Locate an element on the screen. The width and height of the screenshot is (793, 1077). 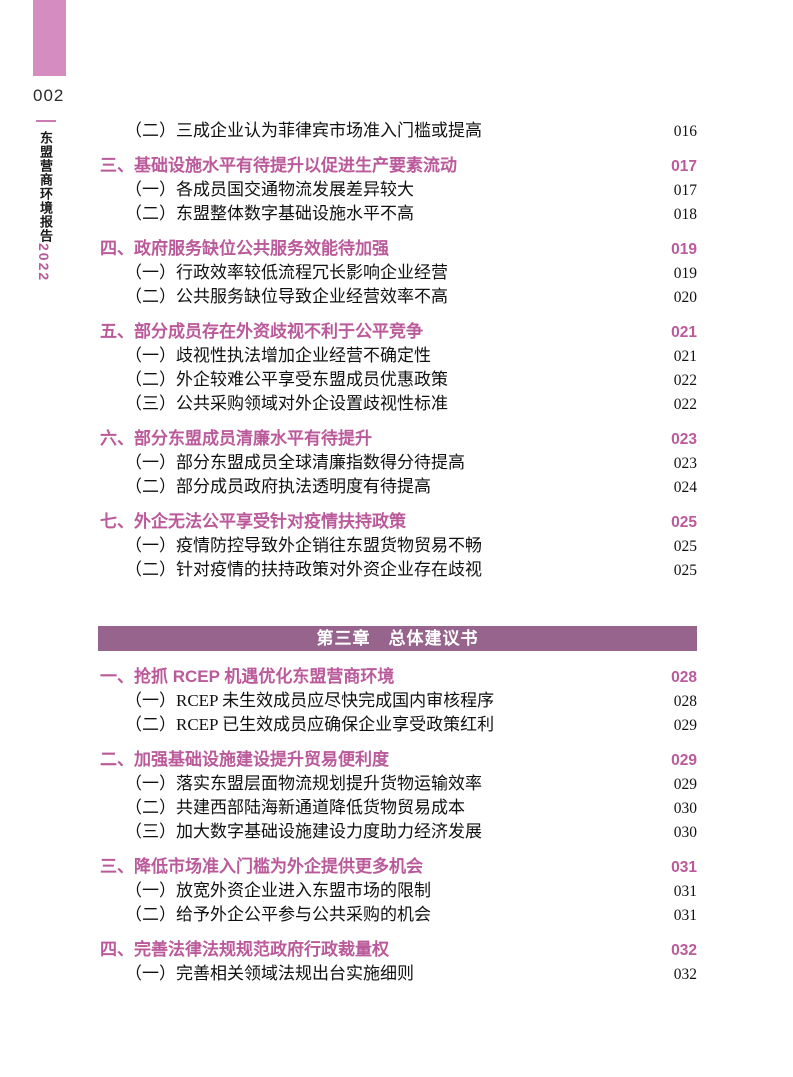
toc-entry-label: 二、加强基础设施建设提升贸易便利度 is located at coordinates (244, 759).